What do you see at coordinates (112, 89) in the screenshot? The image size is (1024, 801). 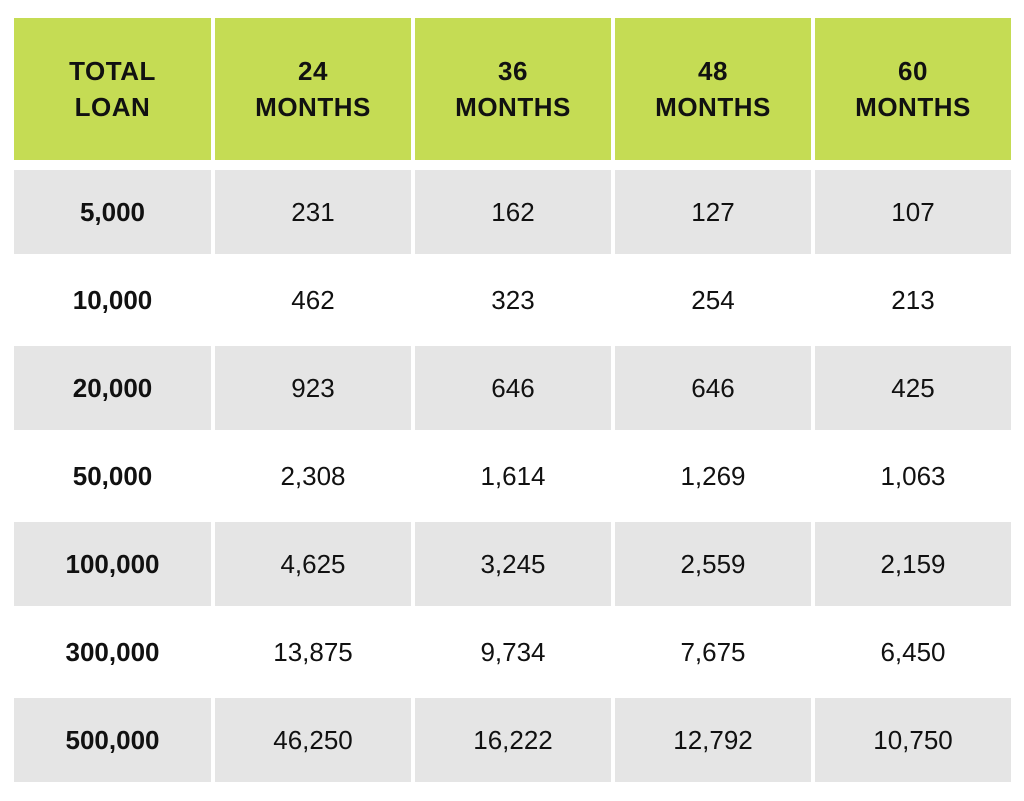 I see `header-total-loan: TOTAL LOAN` at bounding box center [112, 89].